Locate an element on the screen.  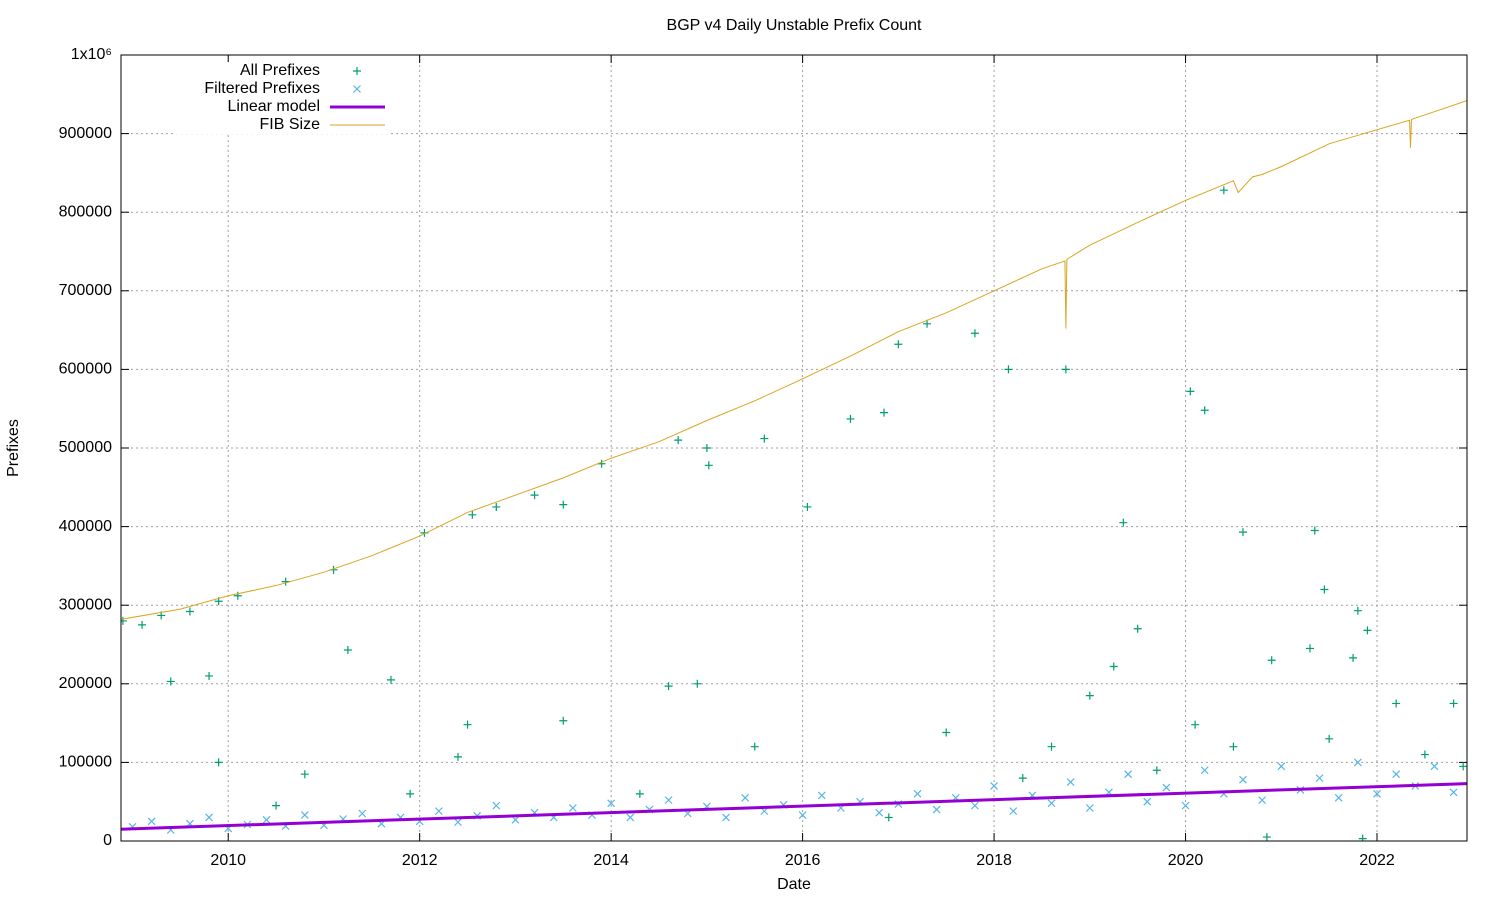
x-axis-label: Date is located at coordinates (794, 884).